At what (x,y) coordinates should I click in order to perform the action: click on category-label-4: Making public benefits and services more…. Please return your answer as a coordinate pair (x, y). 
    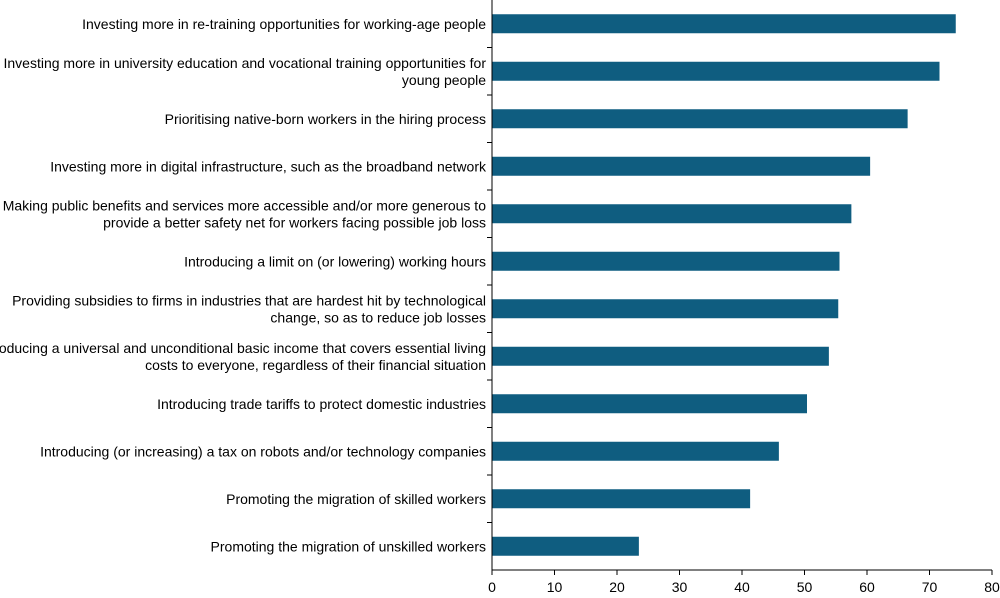
    Looking at the image, I should click on (244, 213).